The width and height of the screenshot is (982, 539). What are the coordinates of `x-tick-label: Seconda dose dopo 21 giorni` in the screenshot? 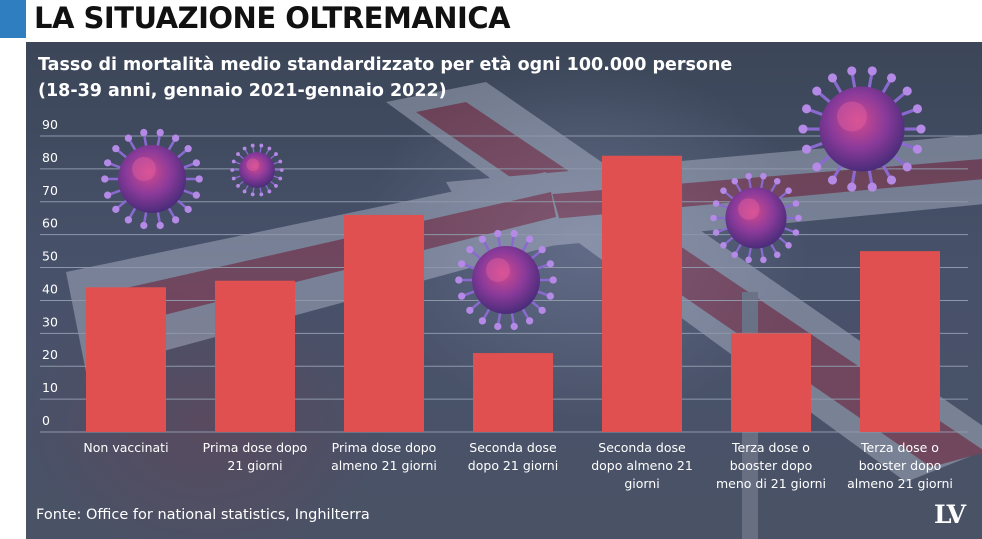 It's located at (513, 456).